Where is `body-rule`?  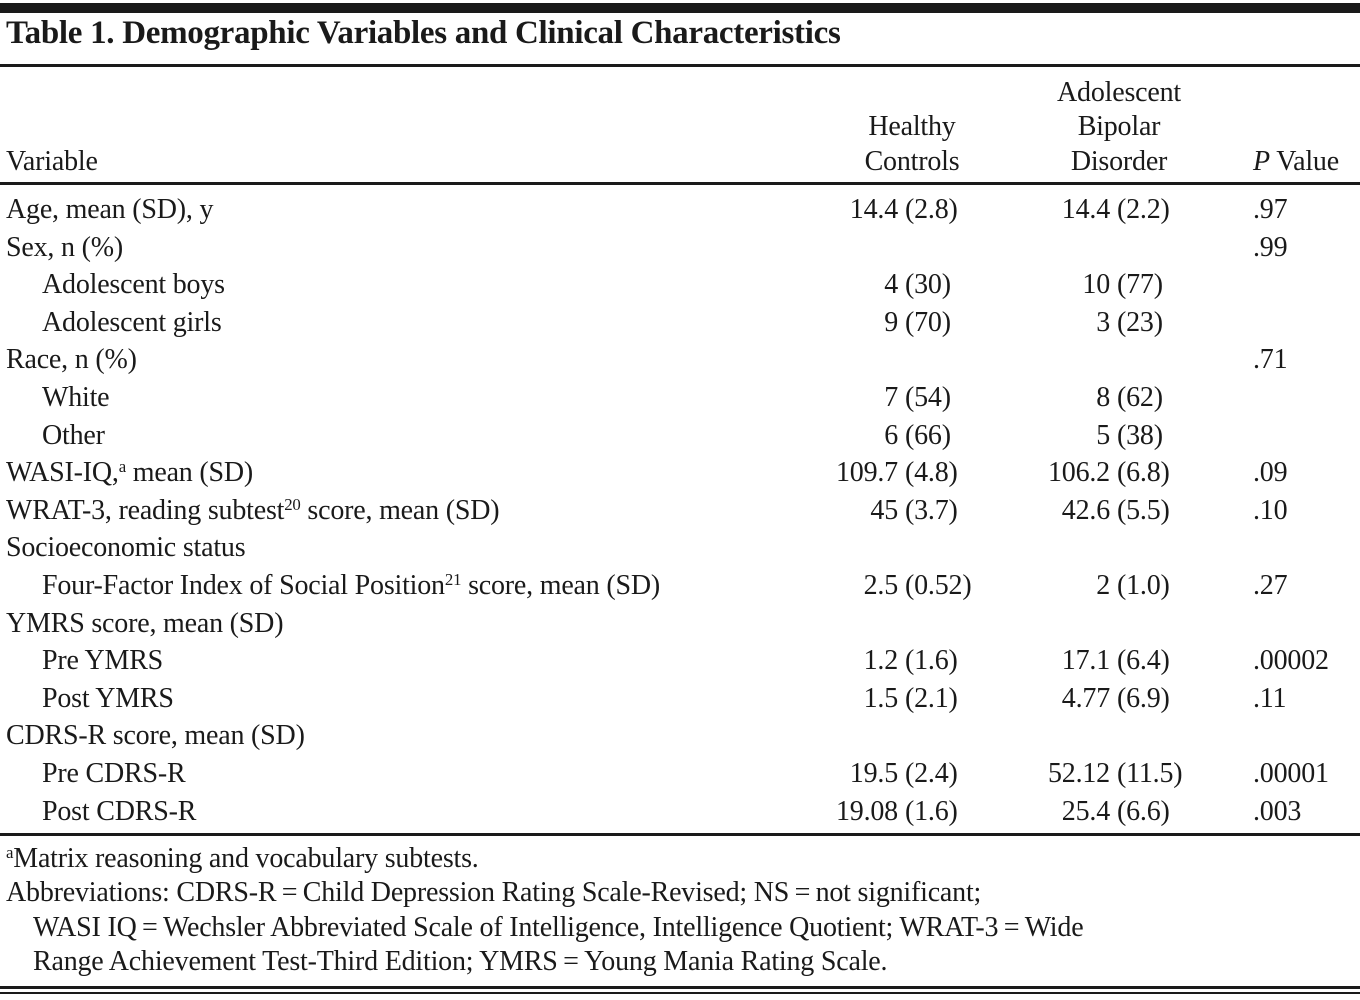
body-rule is located at coordinates (680, 834).